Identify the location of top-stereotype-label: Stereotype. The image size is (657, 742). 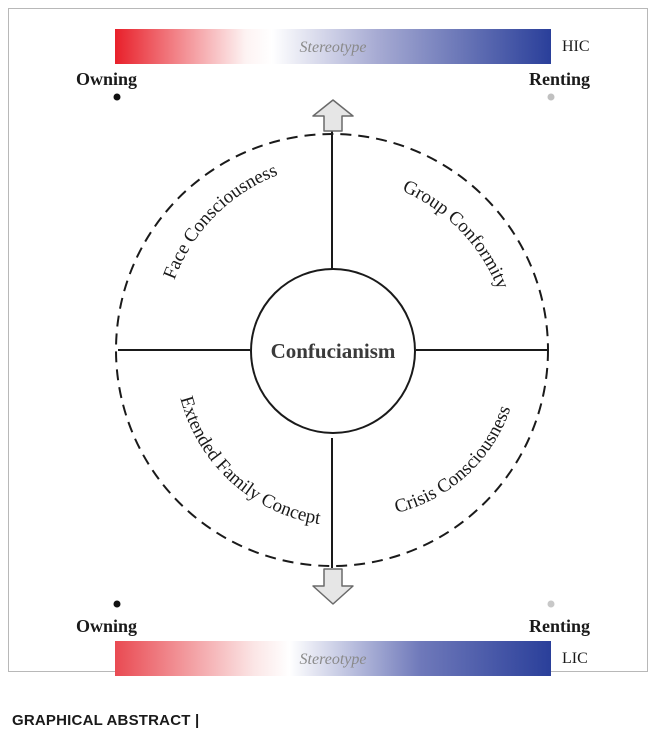
(333, 47).